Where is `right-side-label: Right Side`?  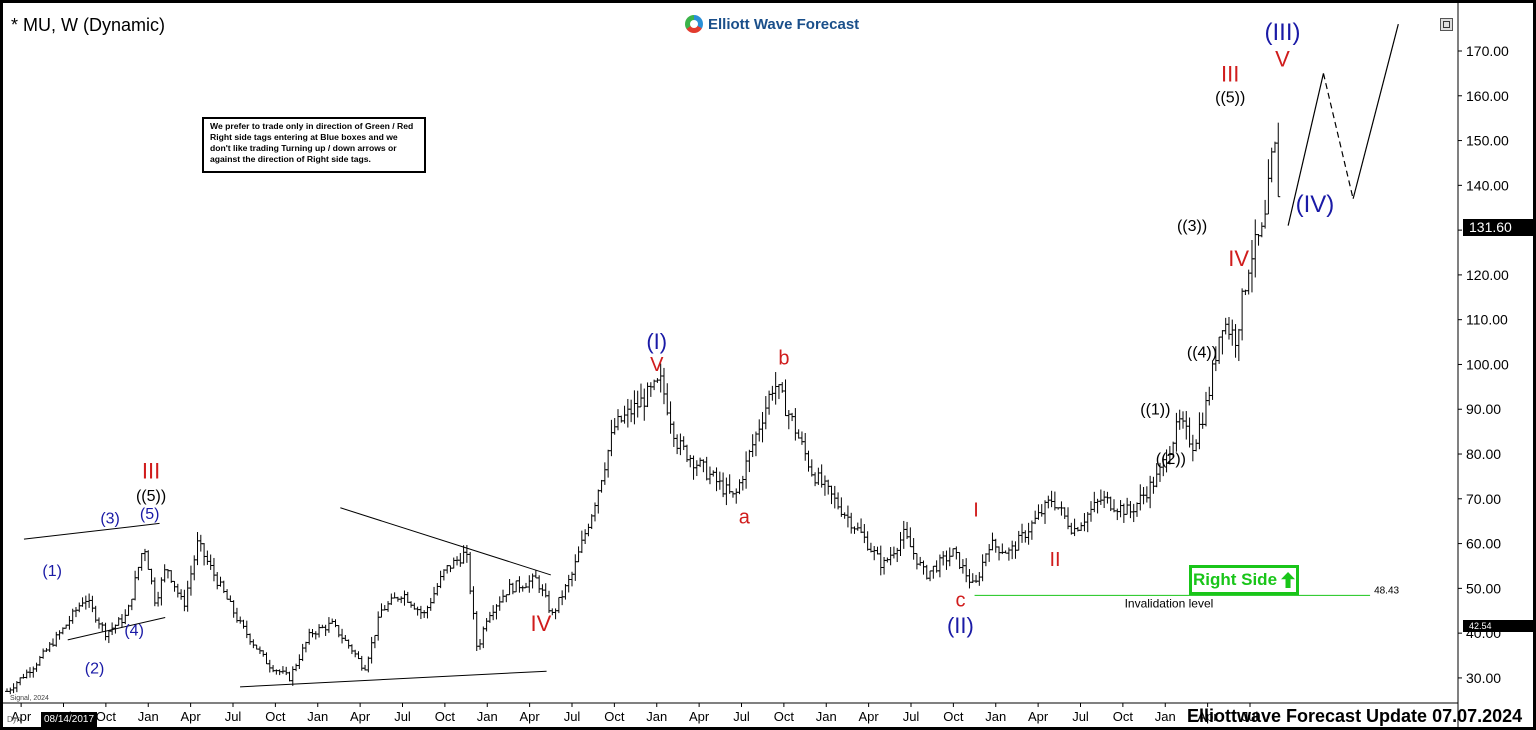
right-side-label: Right Side is located at coordinates (1235, 579).